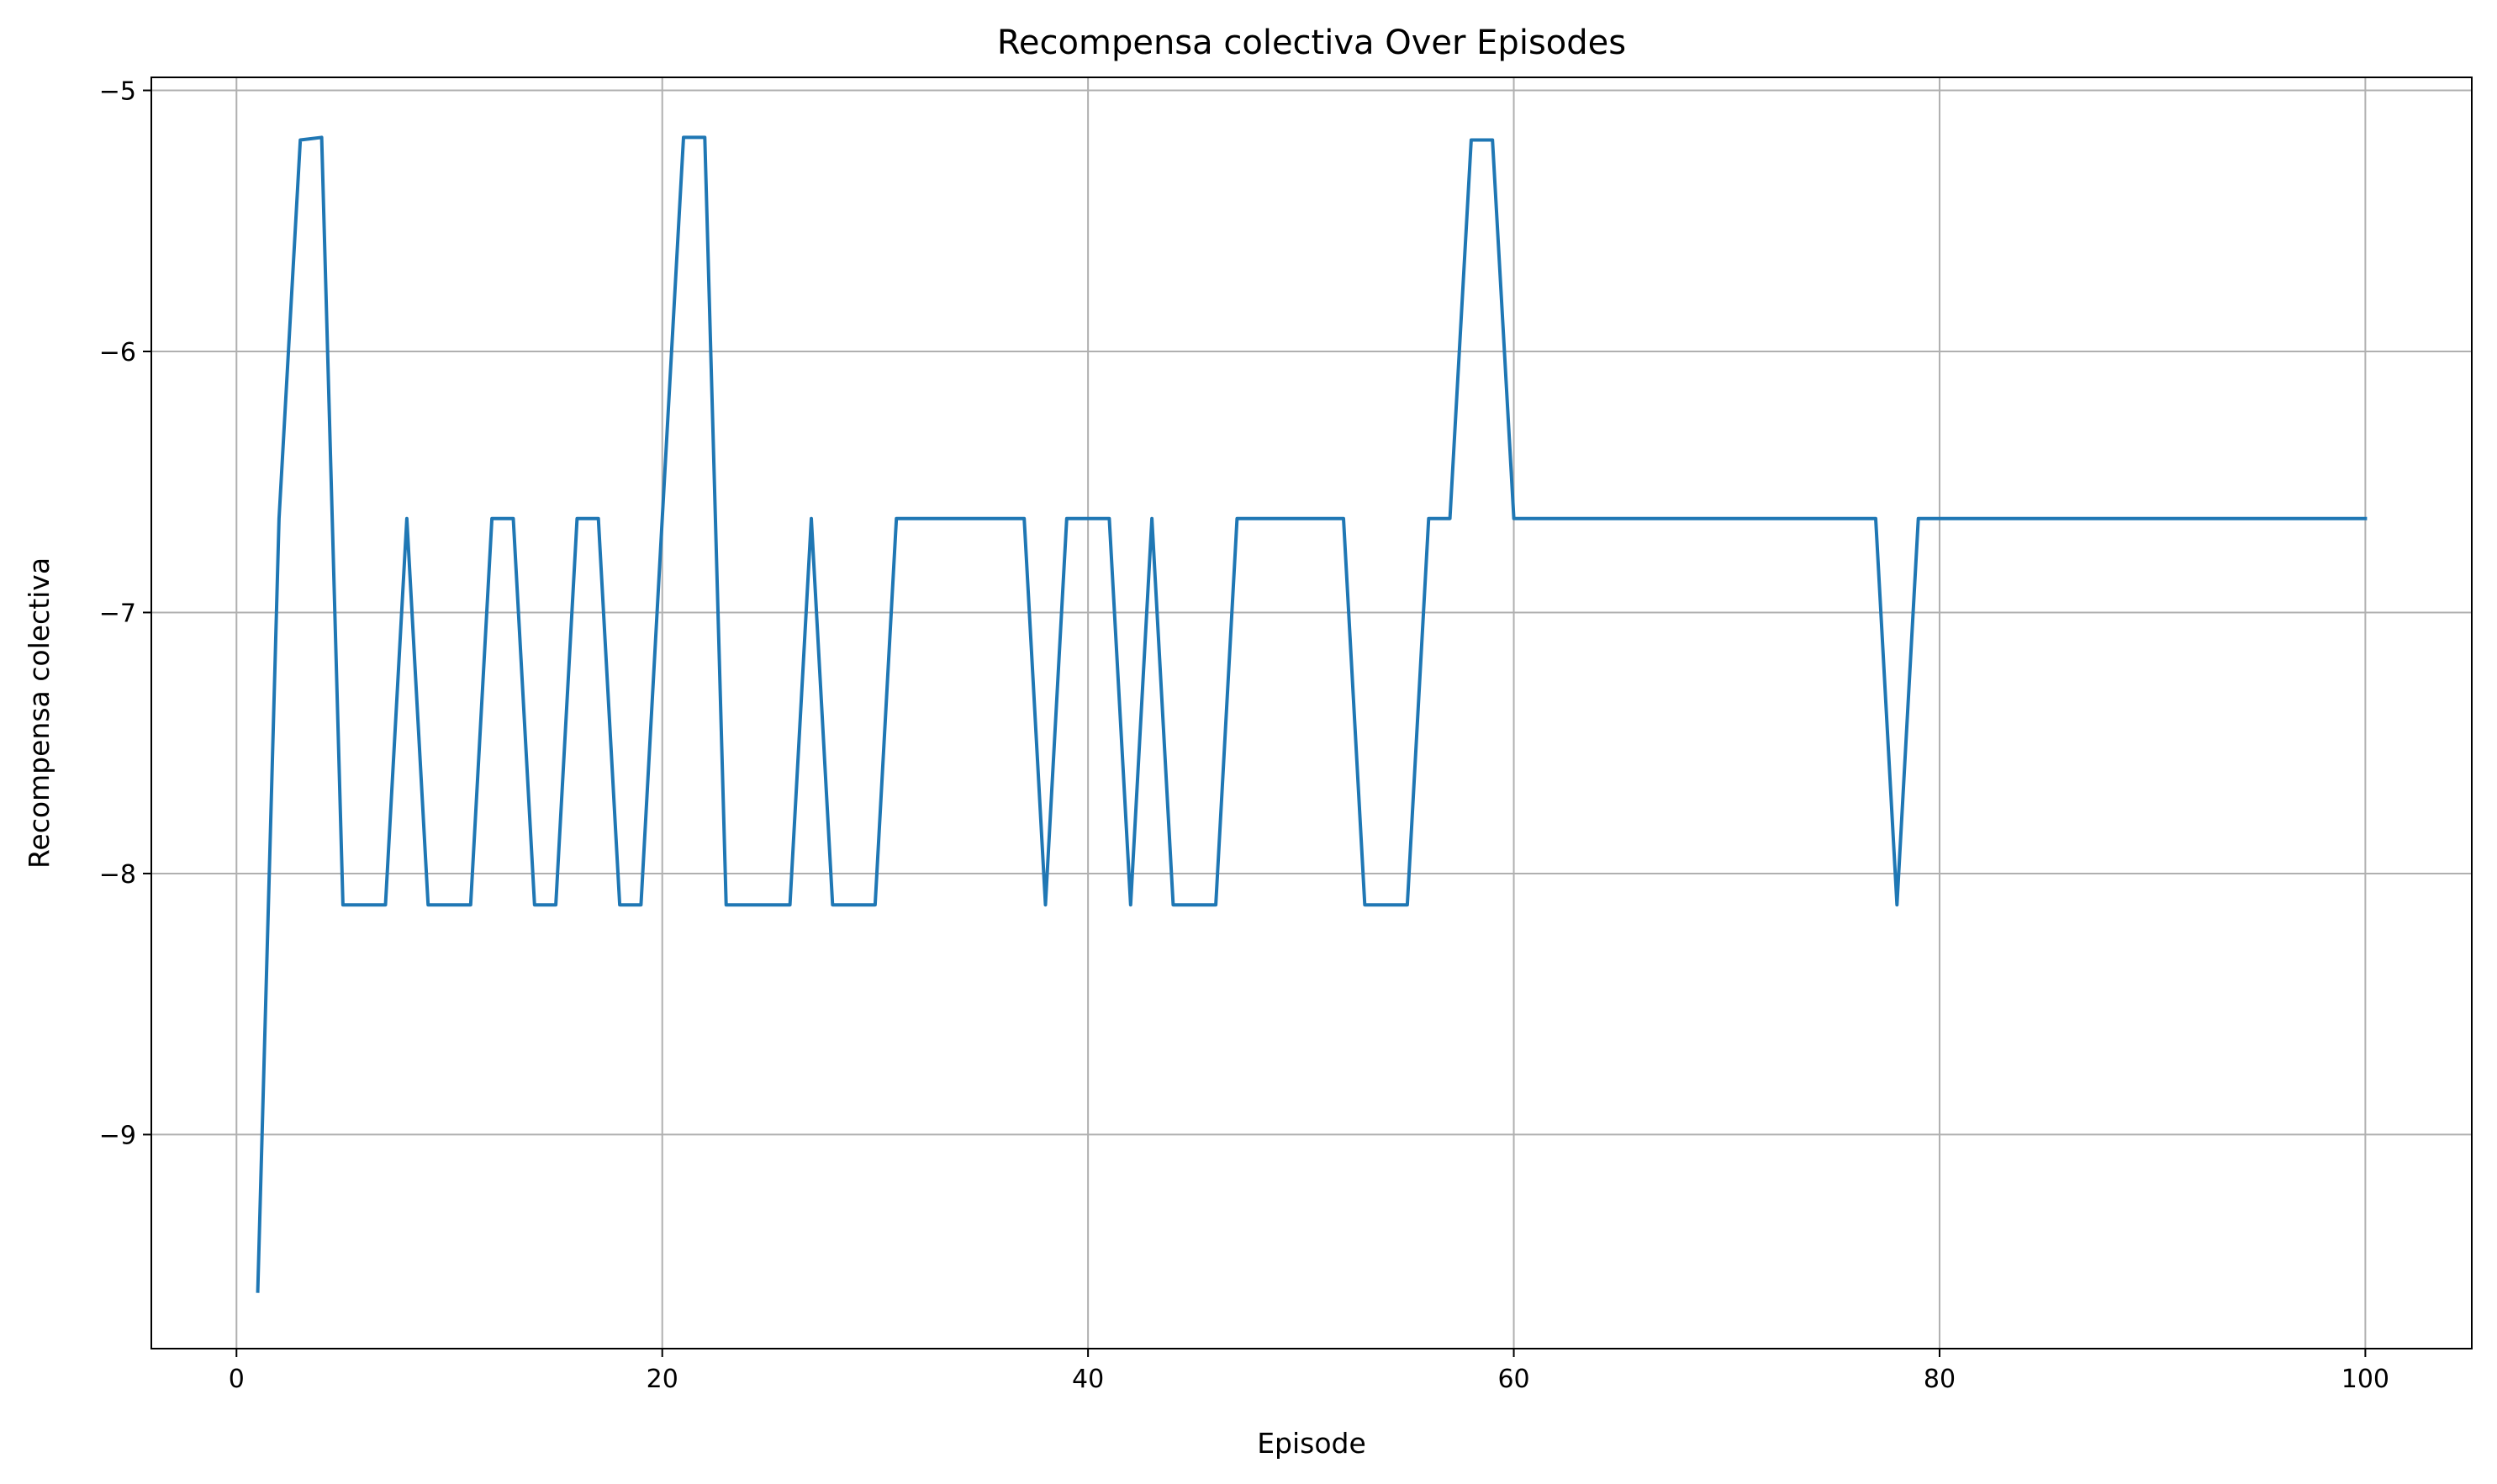 The height and width of the screenshot is (1484, 2497). Describe the element at coordinates (117, 352) in the screenshot. I see `y-tick-label: −6` at that location.